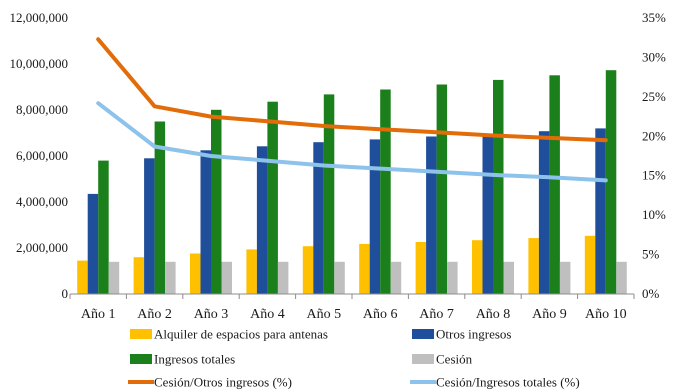 The width and height of the screenshot is (678, 392). I want to click on category-label: Año 1, so click(98, 314).